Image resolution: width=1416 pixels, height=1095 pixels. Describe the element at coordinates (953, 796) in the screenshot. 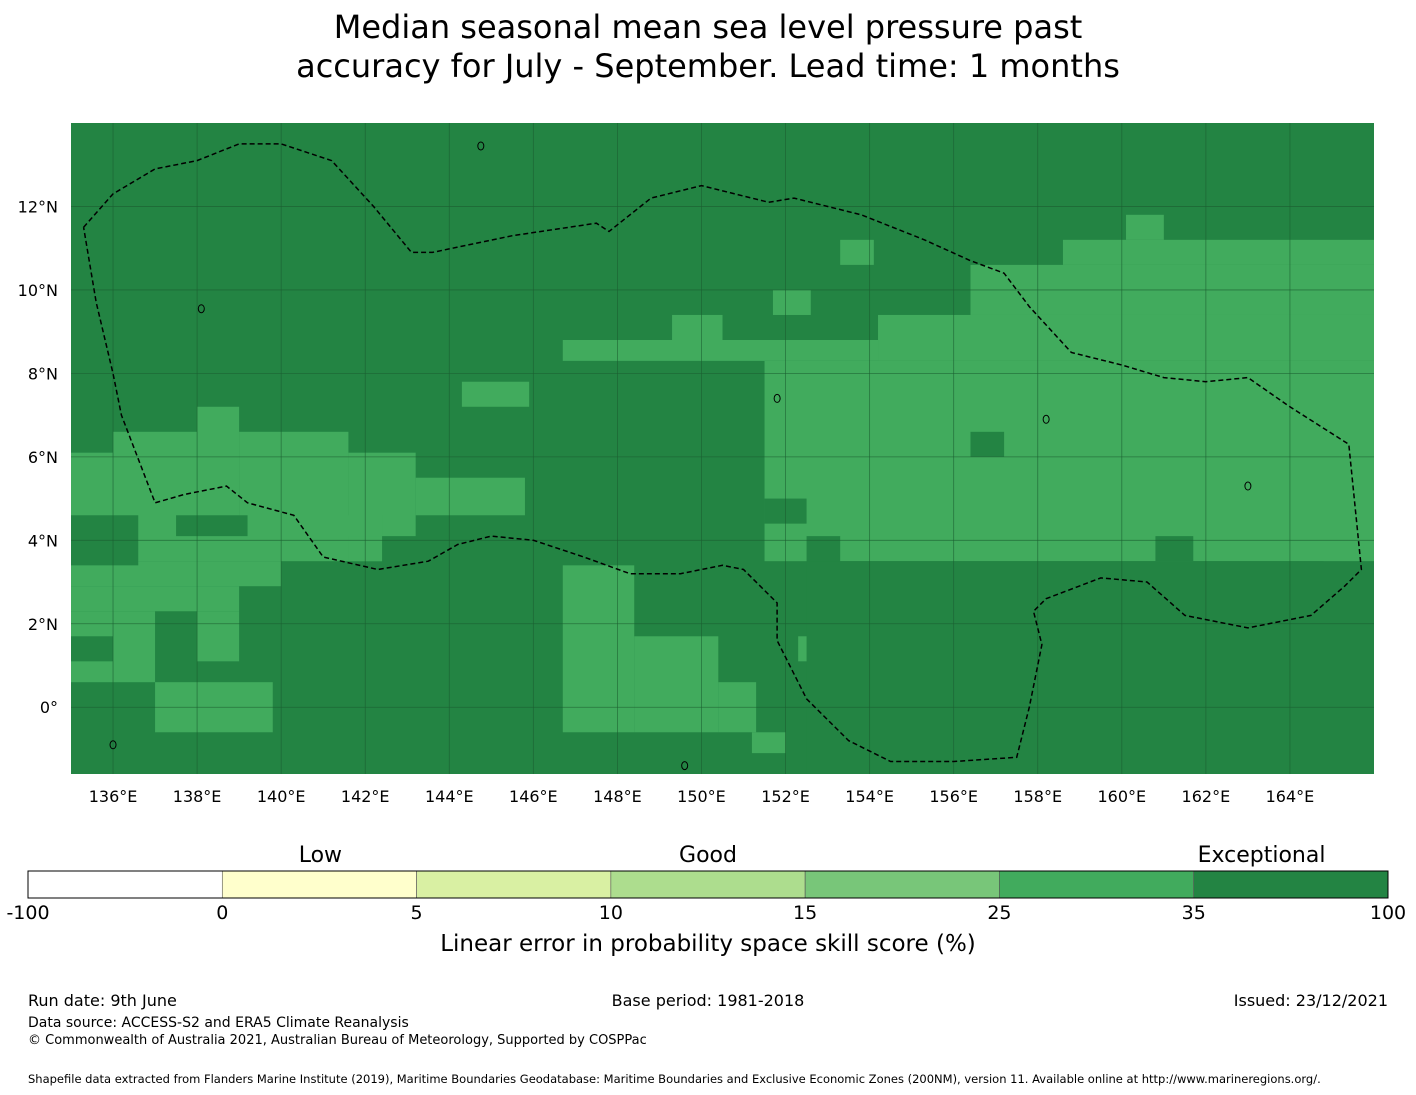

I see `lon-tick-label: 156°E` at that location.